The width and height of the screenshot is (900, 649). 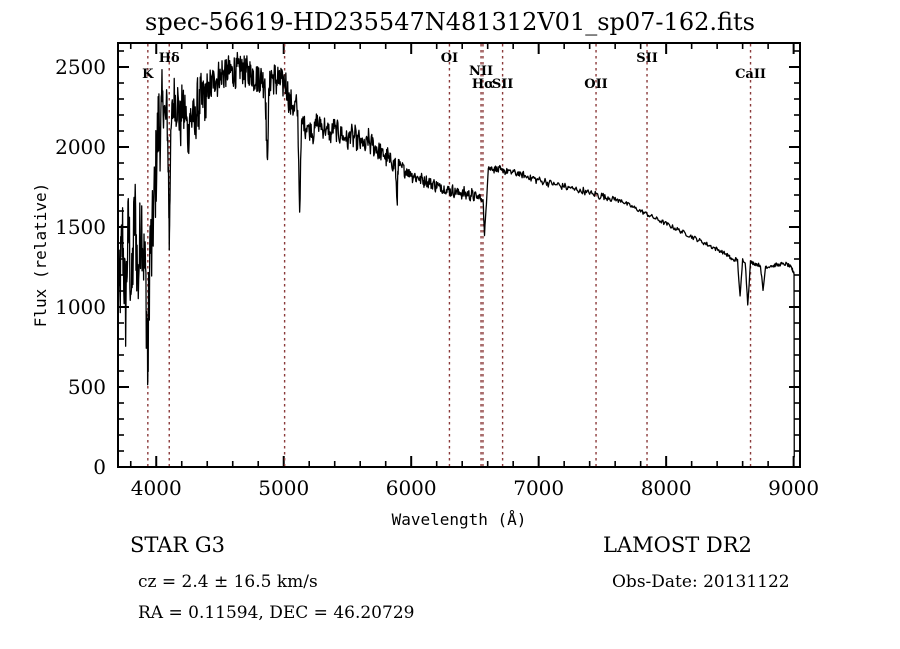 I want to click on spectral-line-label: CaII, so click(x=750, y=74).